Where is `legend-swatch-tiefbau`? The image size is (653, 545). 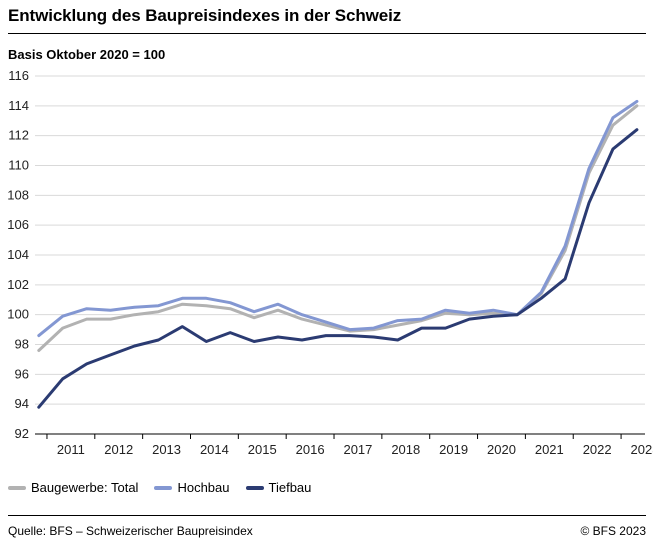
legend-swatch-tiefbau is located at coordinates (254, 487).